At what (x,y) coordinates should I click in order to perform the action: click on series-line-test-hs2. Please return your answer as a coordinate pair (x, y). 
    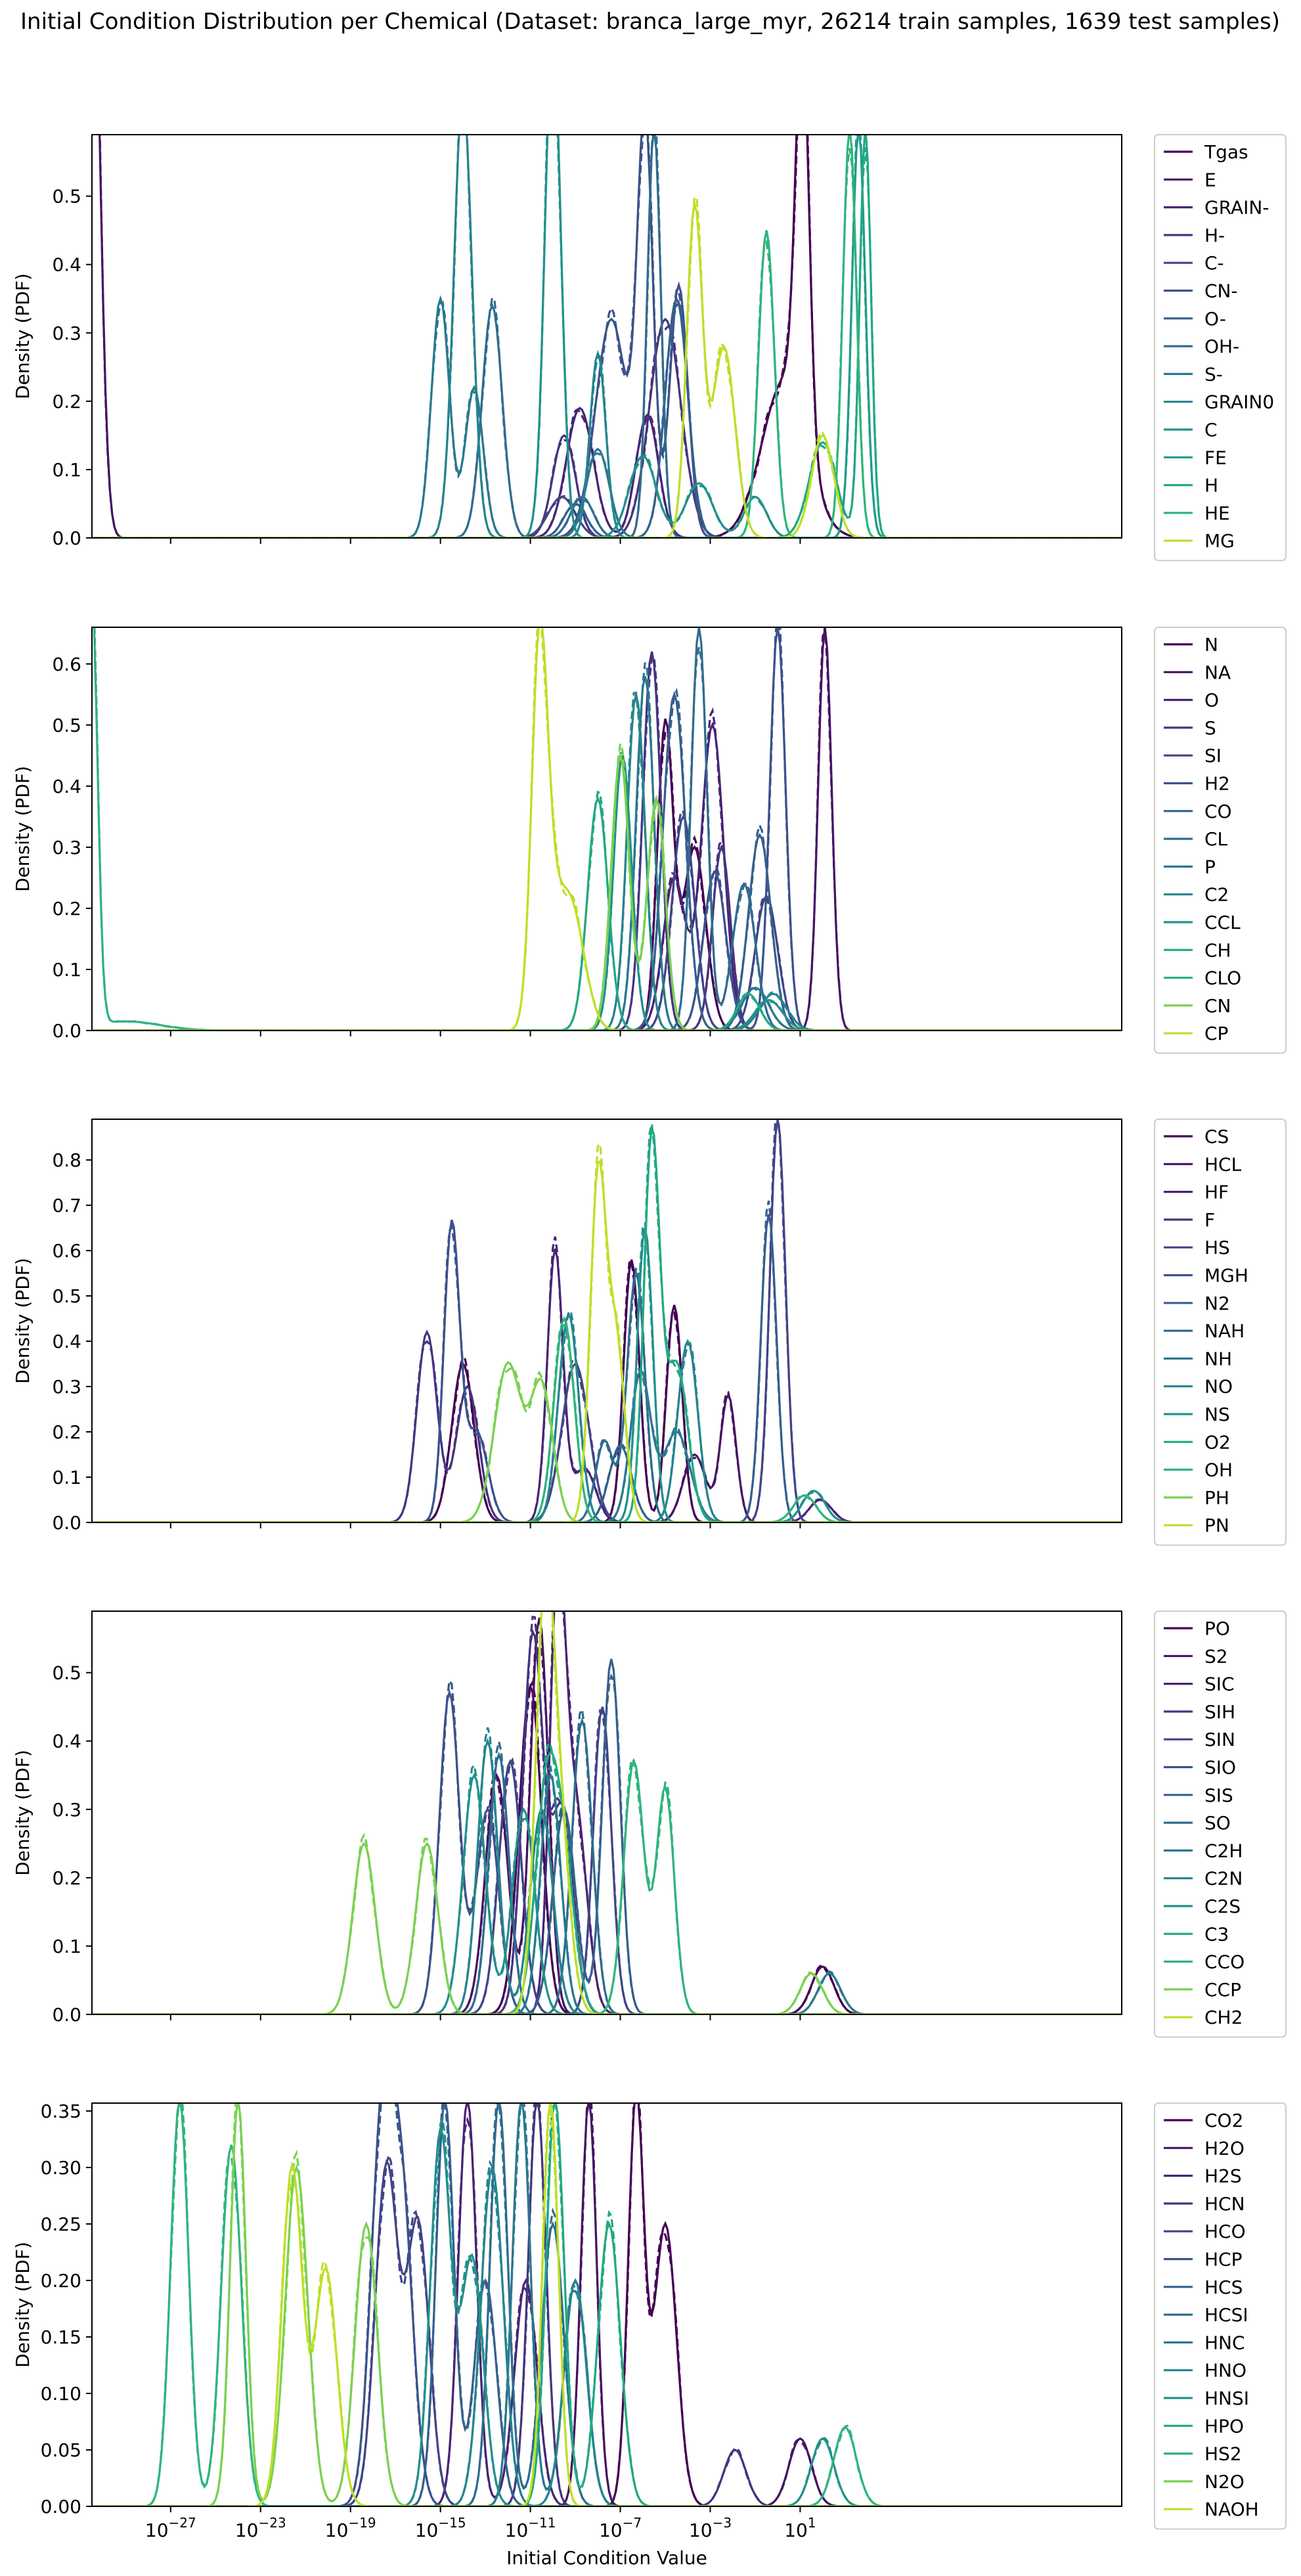
    Looking at the image, I should click on (607, 2304).